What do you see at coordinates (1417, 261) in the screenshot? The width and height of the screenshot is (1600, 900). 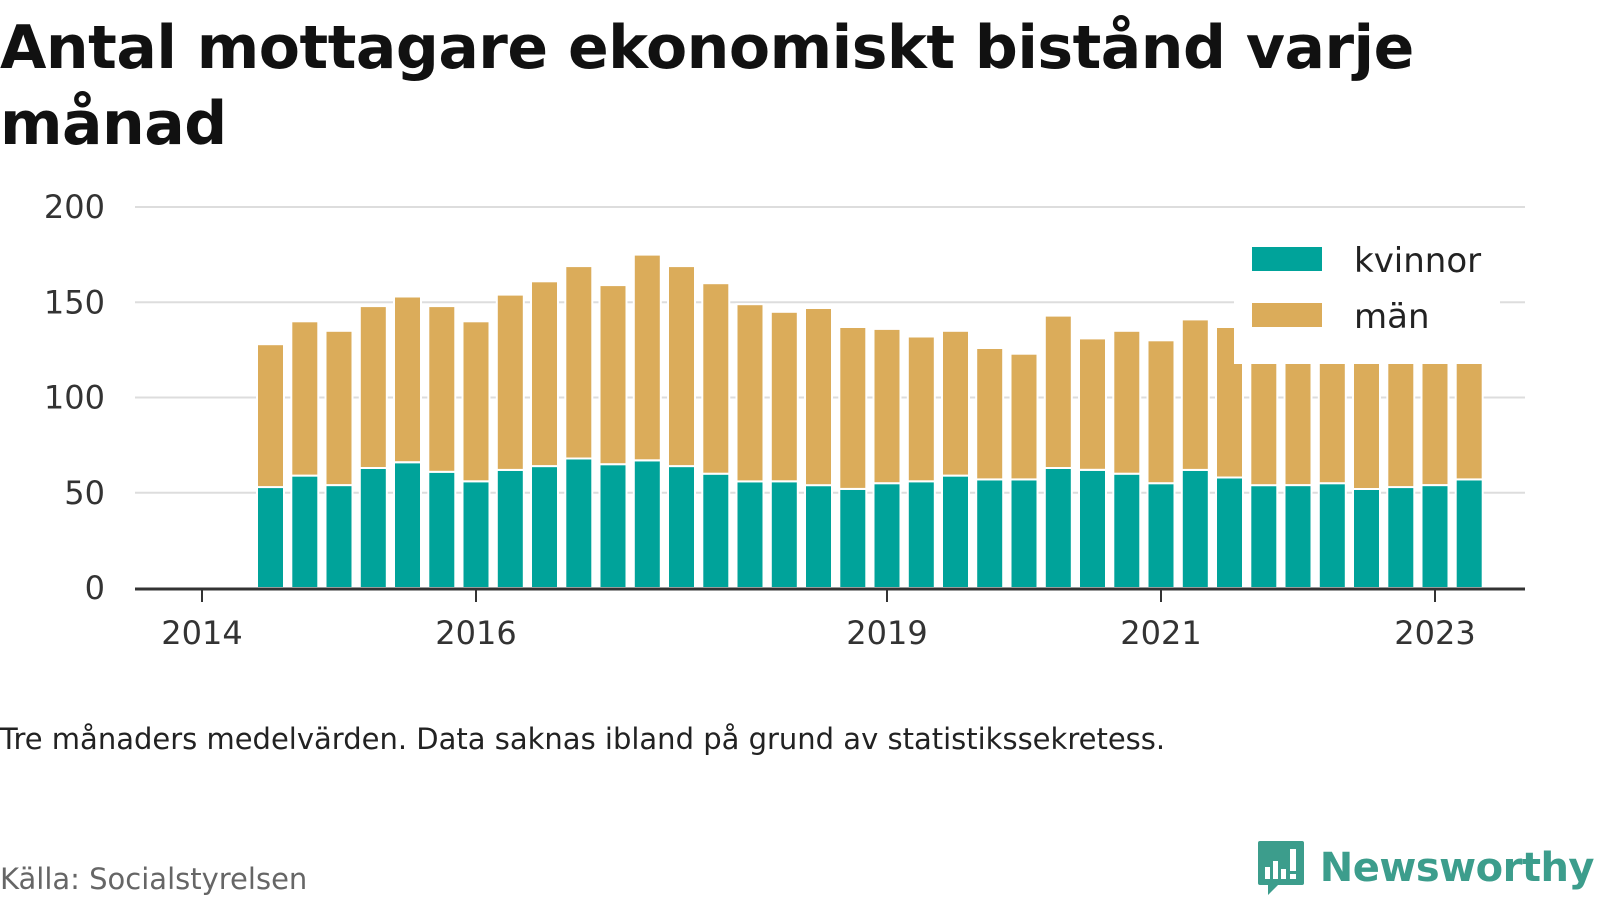 I see `legend-label-kvinnor: kvinnor` at bounding box center [1417, 261].